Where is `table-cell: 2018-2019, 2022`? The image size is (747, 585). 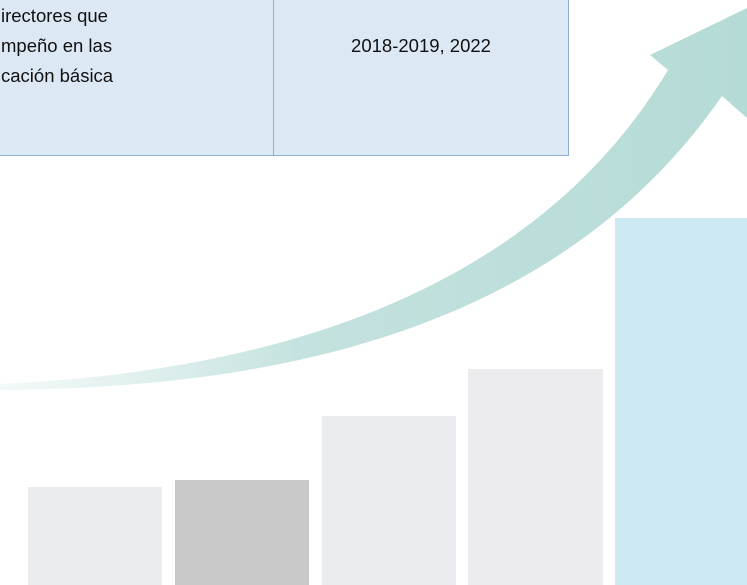
table-cell: 2018-2019, 2022 is located at coordinates (421, 78).